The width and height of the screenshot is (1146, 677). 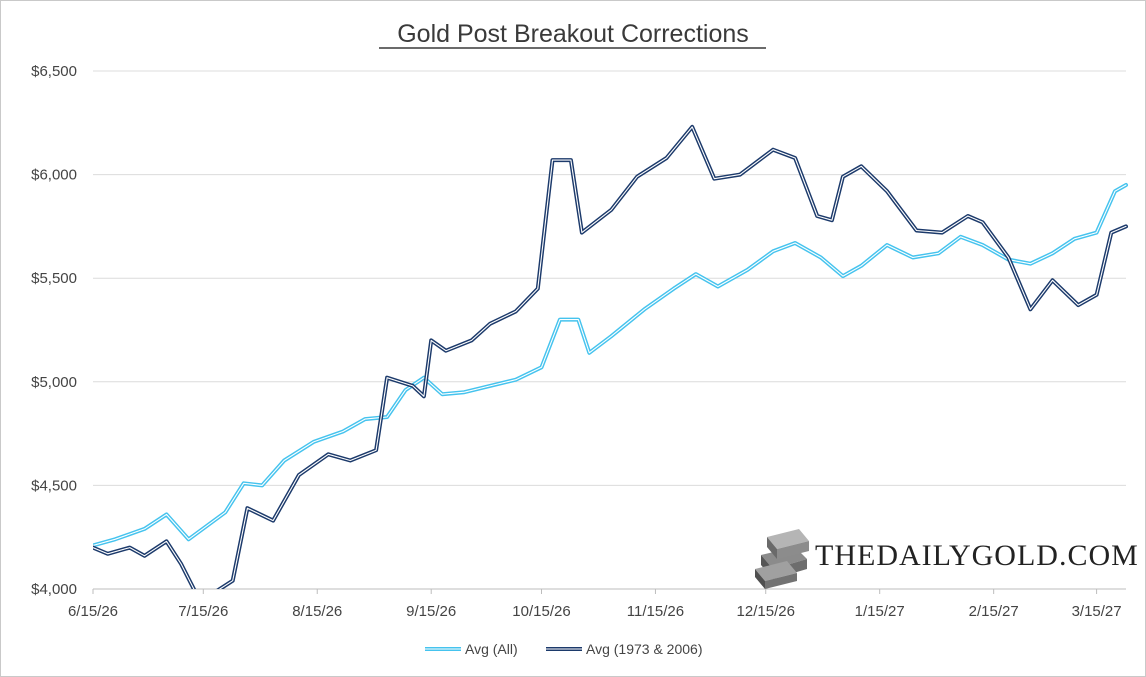 I want to click on x-tick-label: 7/15/26, so click(x=203, y=611).